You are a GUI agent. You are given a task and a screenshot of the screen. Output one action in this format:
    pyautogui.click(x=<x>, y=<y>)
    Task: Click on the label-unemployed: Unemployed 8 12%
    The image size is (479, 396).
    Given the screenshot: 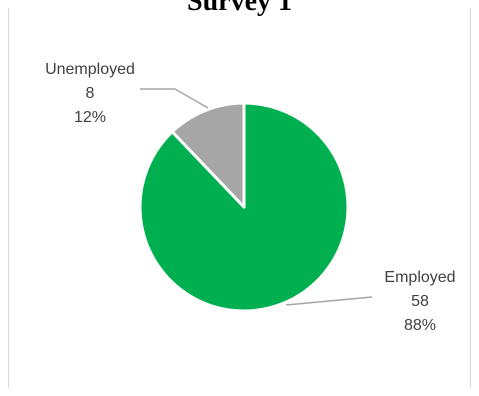 What is the action you would take?
    pyautogui.click(x=90, y=93)
    